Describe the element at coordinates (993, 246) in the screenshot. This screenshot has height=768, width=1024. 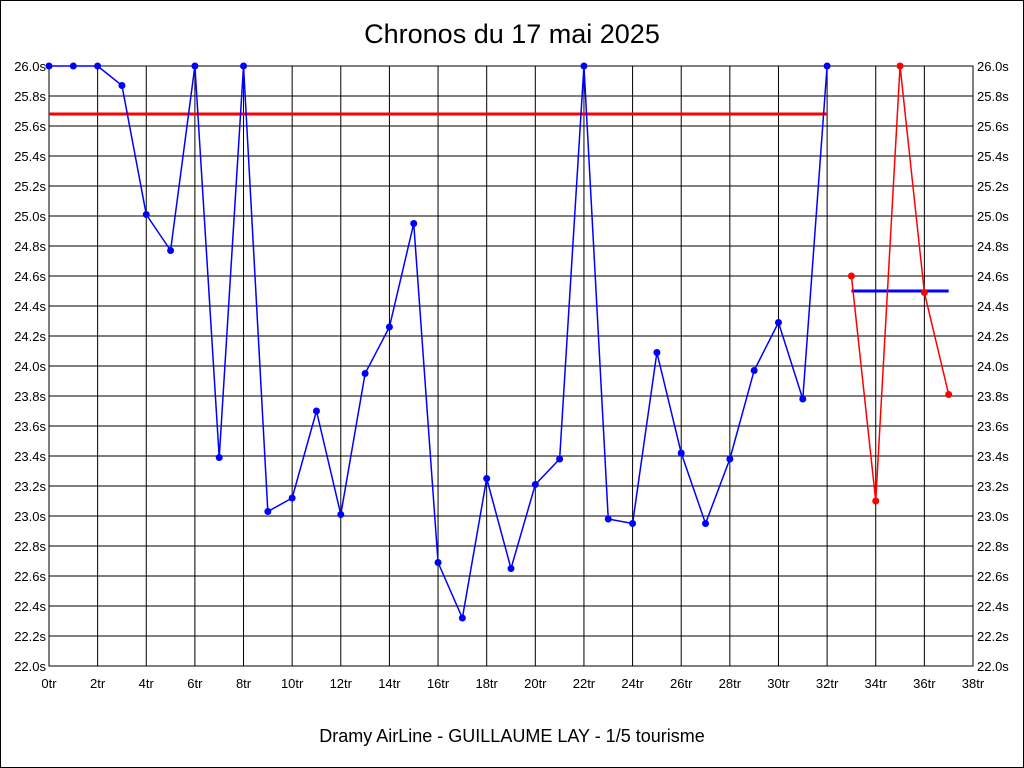
I see `y-tick-label-right: 24.8s` at that location.